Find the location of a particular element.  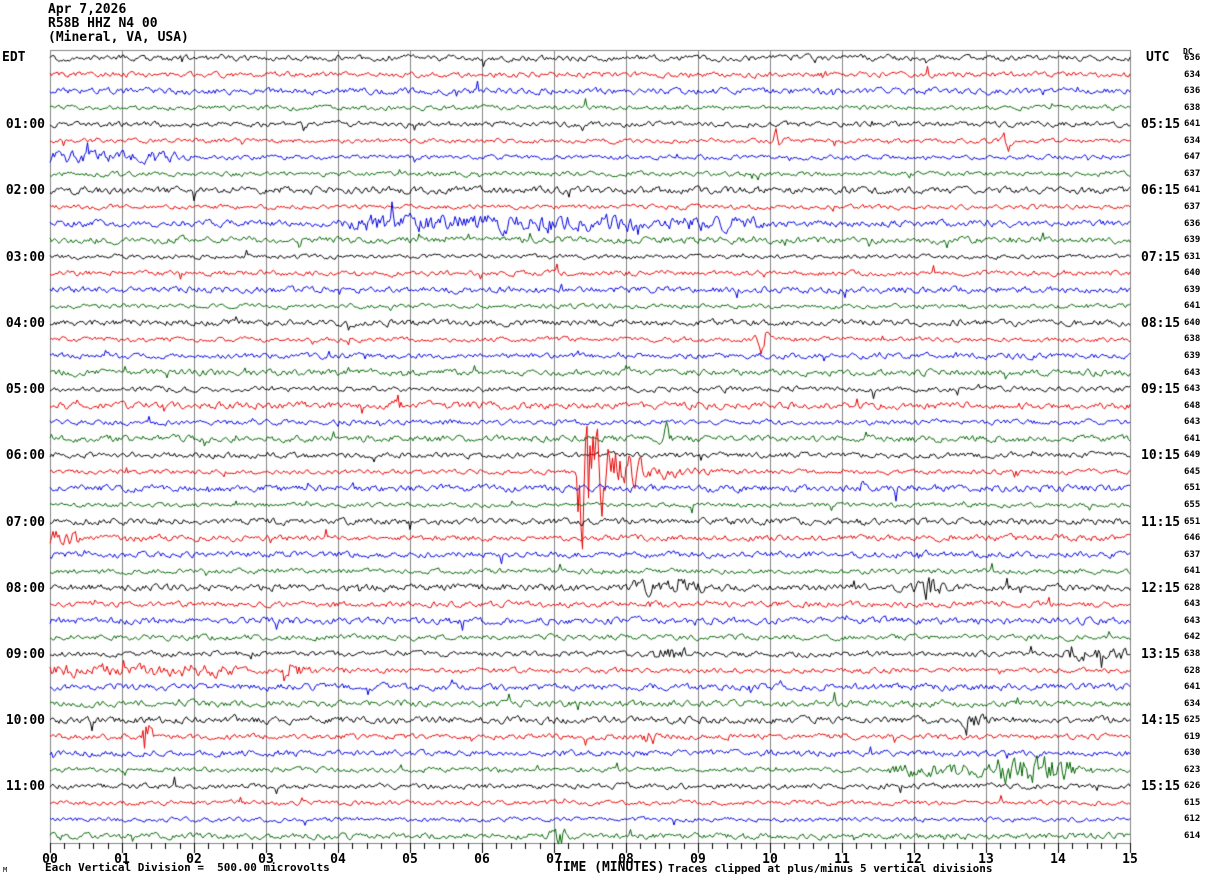

utc-hour-label: 10:15 is located at coordinates (1161, 456).